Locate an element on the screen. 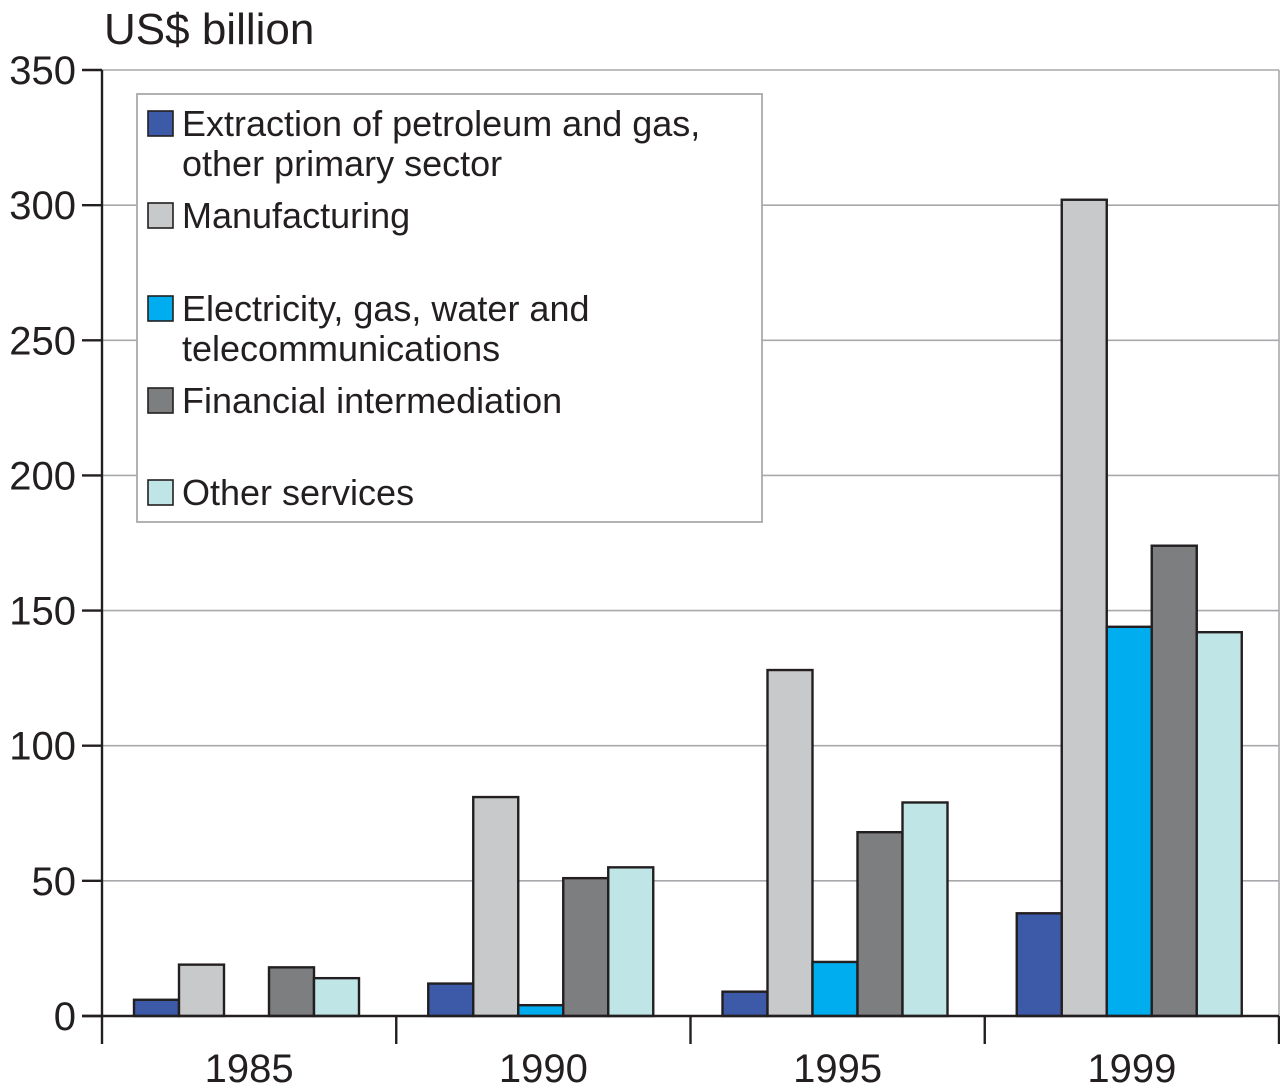  y-axis-unit-label: US$ billion is located at coordinates (209, 29).